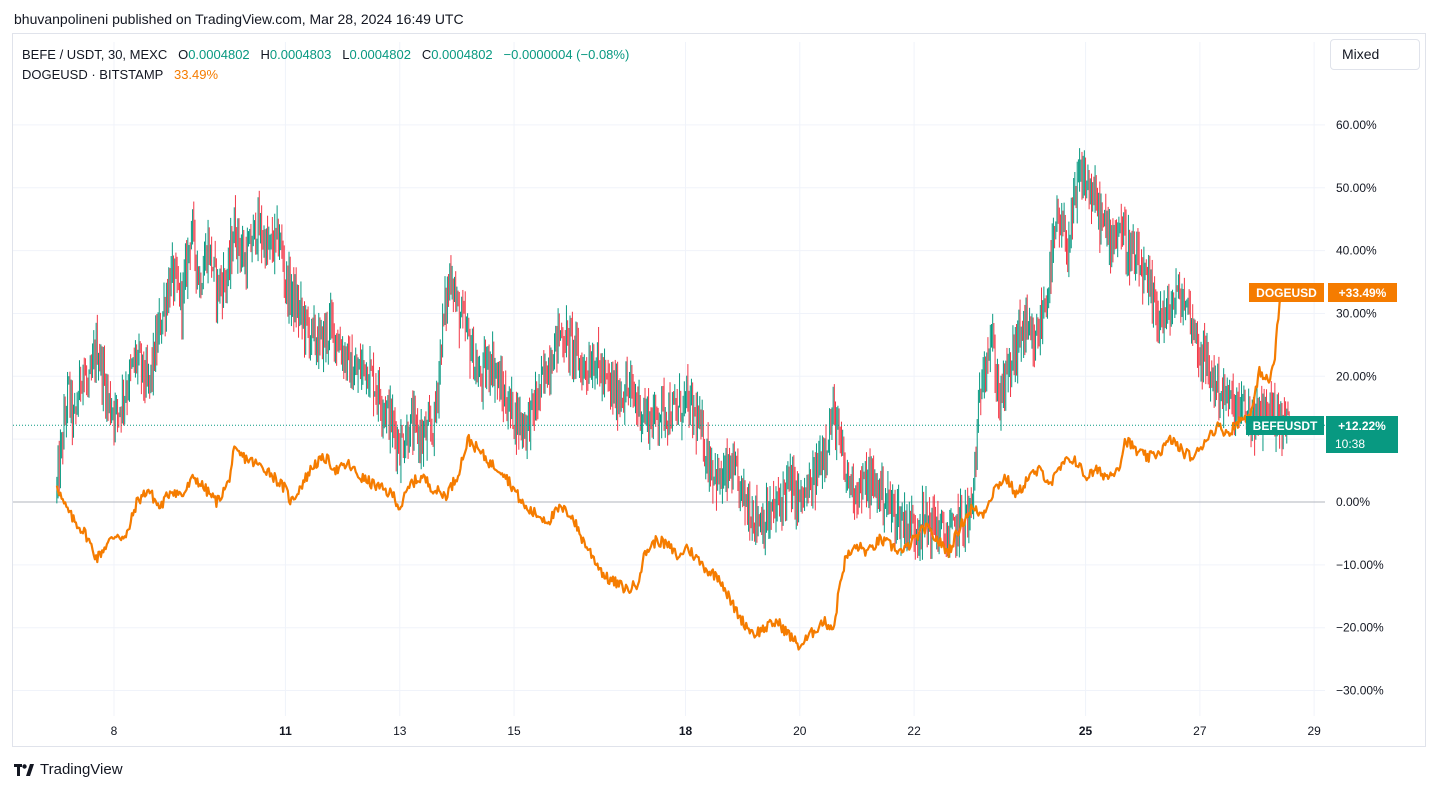 Image resolution: width=1439 pixels, height=792 pixels. I want to click on y-tick-label: −20.00%, so click(1360, 628).